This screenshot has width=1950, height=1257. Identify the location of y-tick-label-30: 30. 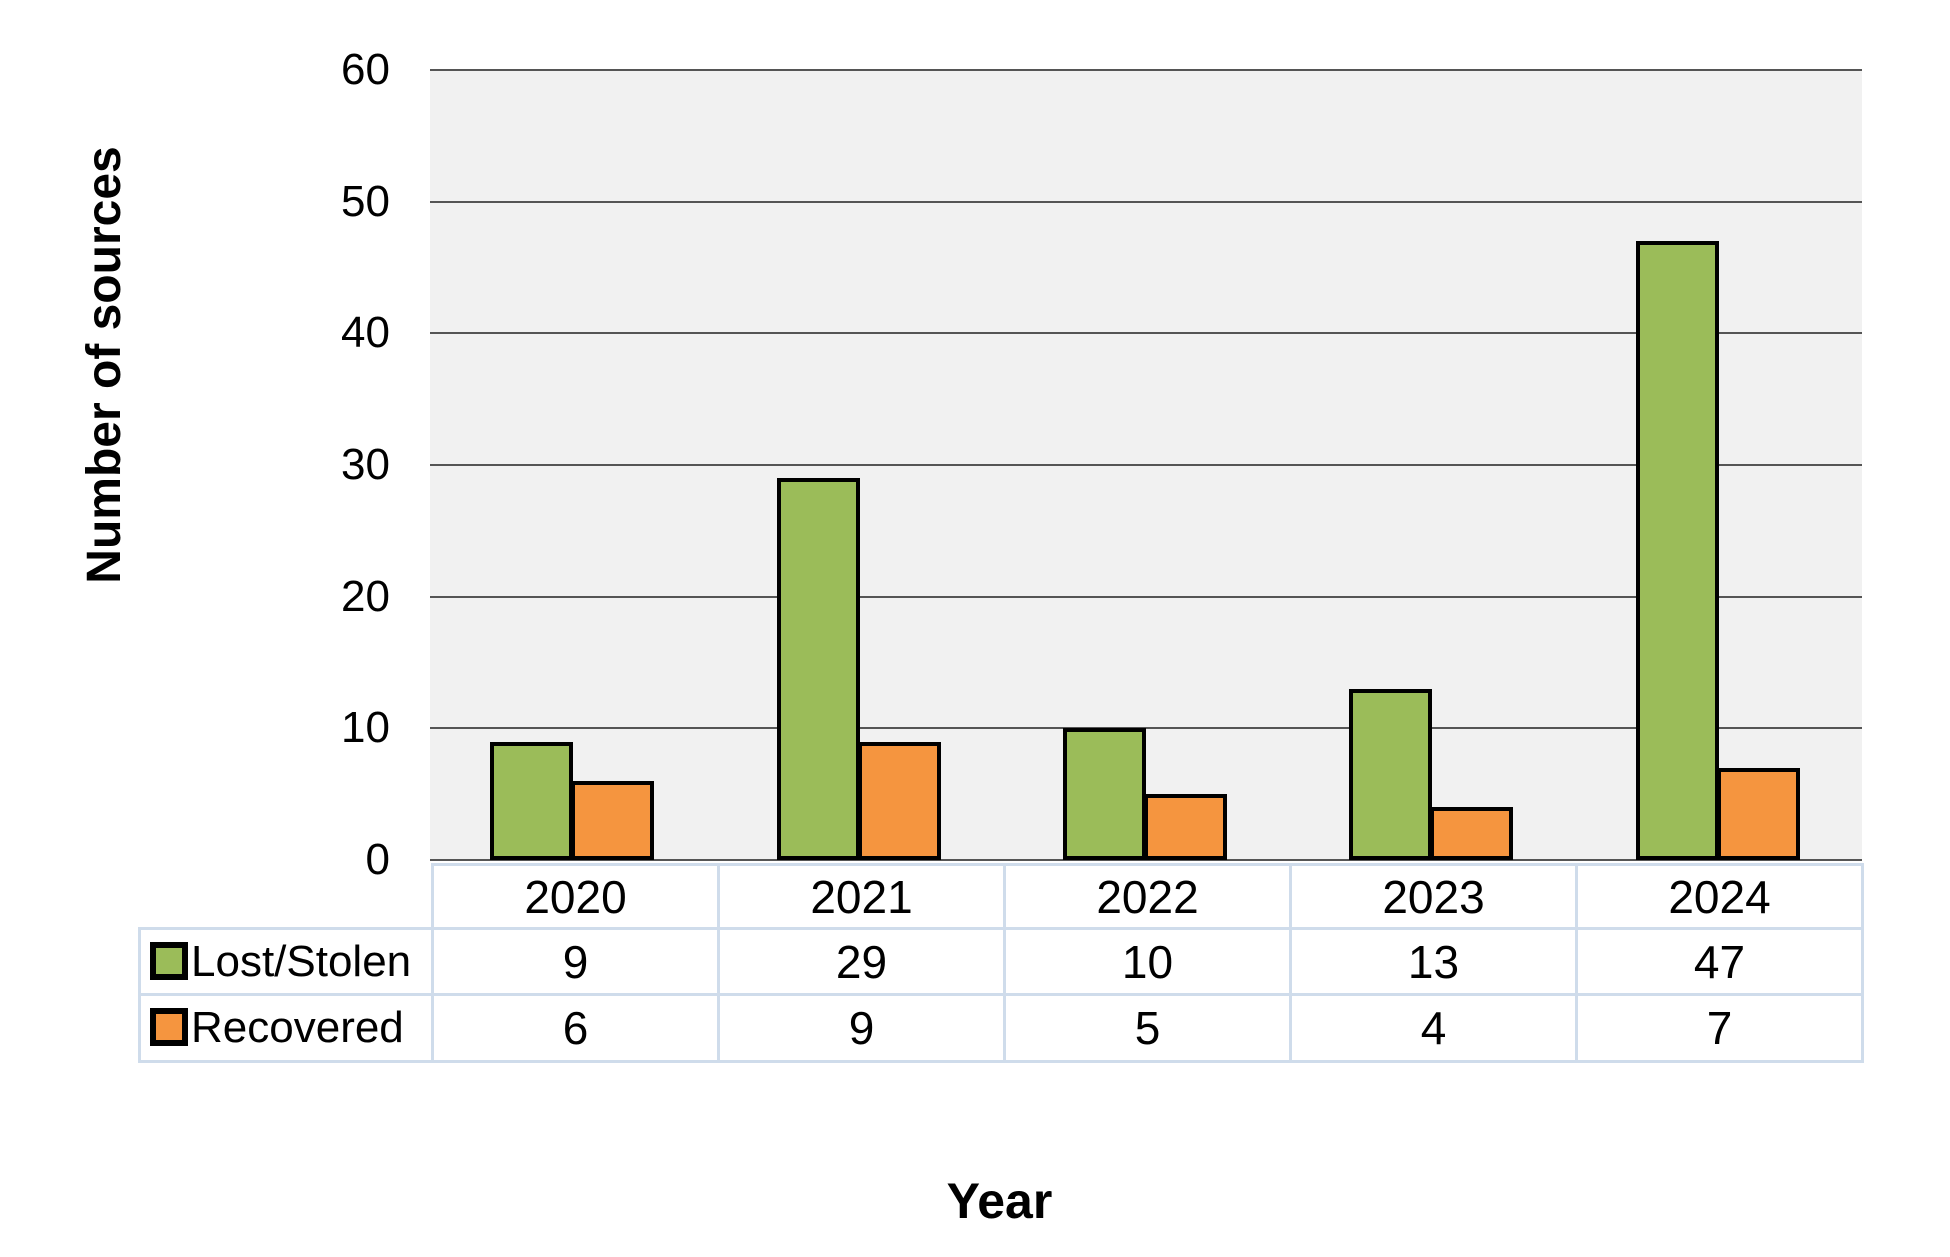
(365, 464).